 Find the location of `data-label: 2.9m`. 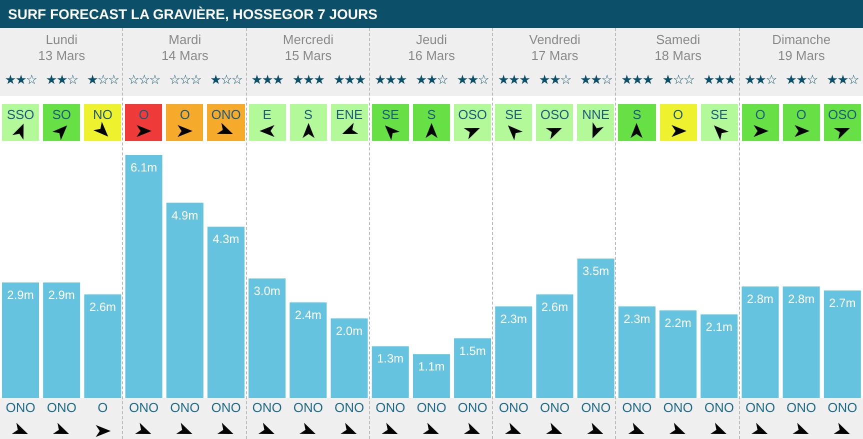

data-label: 2.9m is located at coordinates (20, 295).